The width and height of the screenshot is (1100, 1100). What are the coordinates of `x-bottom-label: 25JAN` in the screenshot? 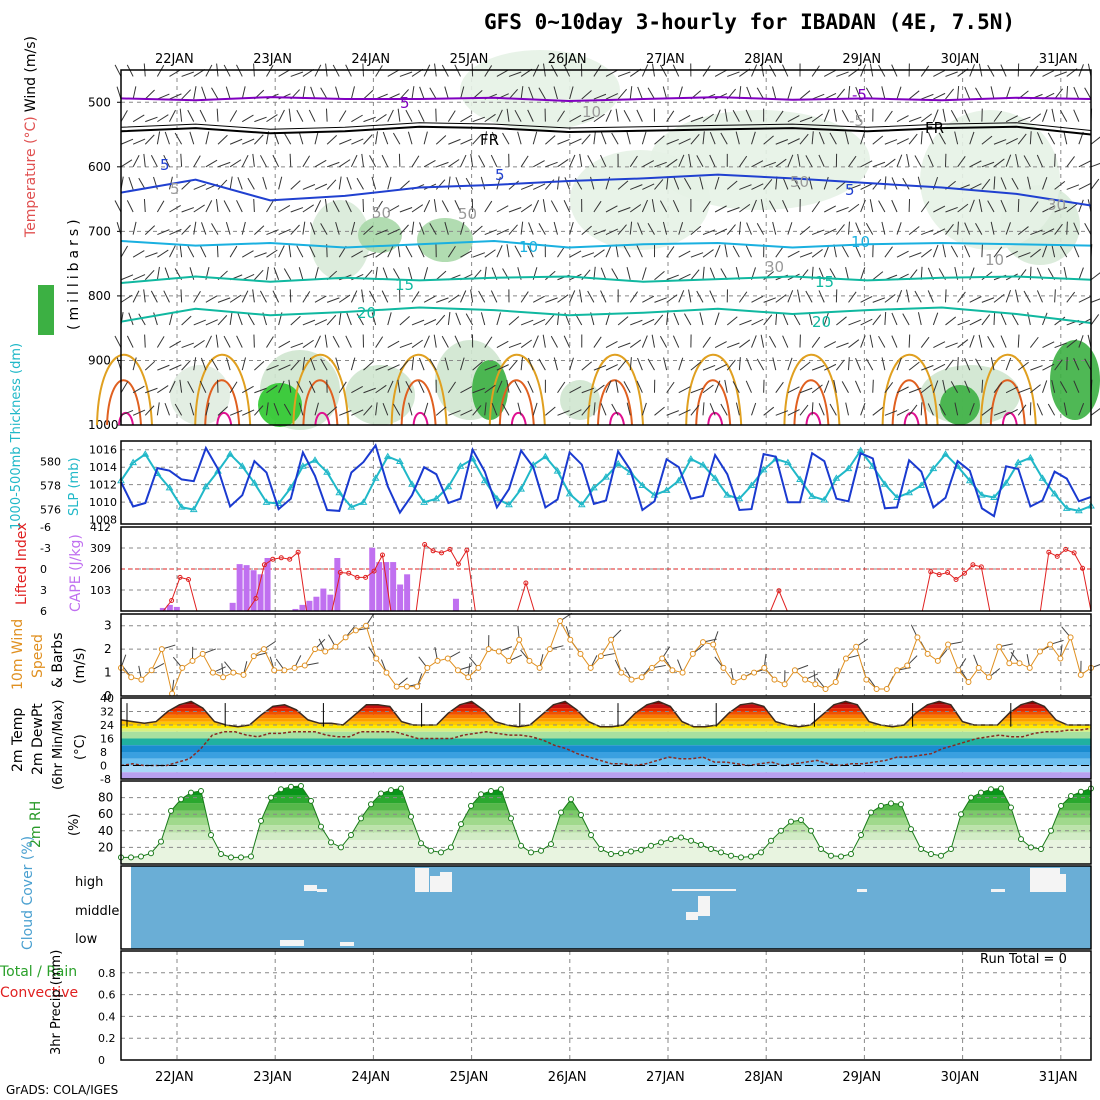 It's located at (469, 1077).